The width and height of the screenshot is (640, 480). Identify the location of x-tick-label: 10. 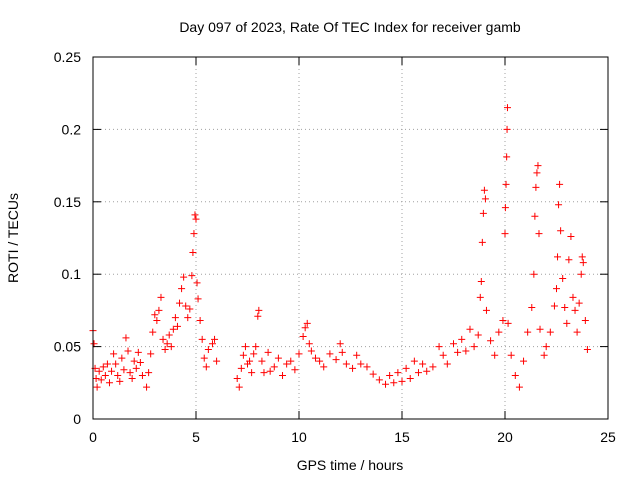
(299, 437).